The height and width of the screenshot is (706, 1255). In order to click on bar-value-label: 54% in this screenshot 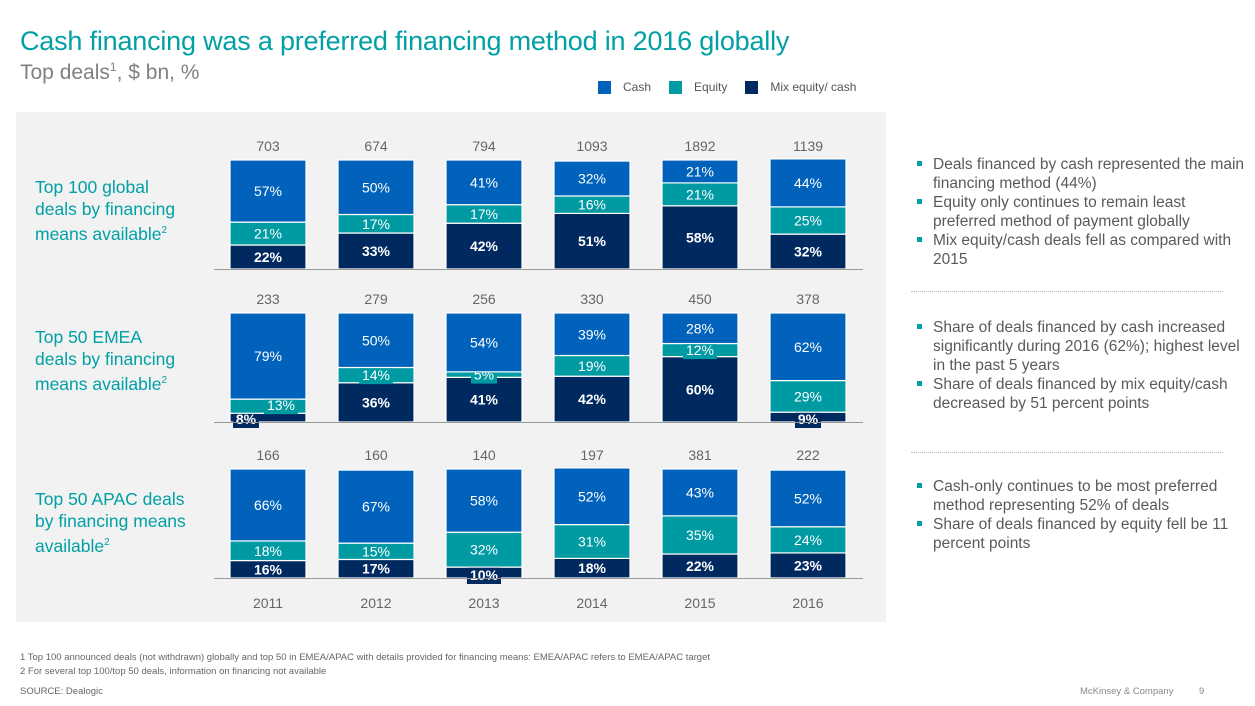, I will do `click(484, 342)`.